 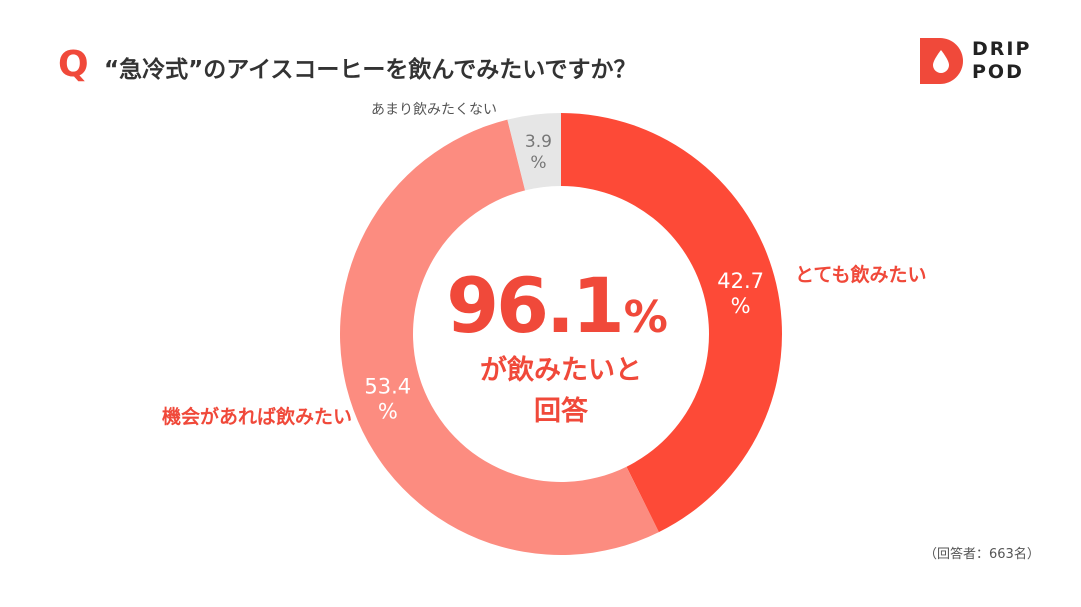 What do you see at coordinates (257, 416) in the screenshot?
I see `slice-category-label: 機会があれば飲みたい` at bounding box center [257, 416].